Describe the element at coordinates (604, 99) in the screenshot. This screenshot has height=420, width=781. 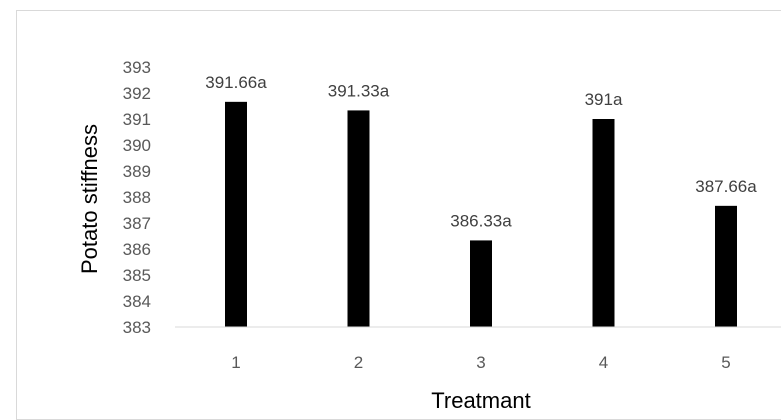
I see `data-label: 391a` at that location.